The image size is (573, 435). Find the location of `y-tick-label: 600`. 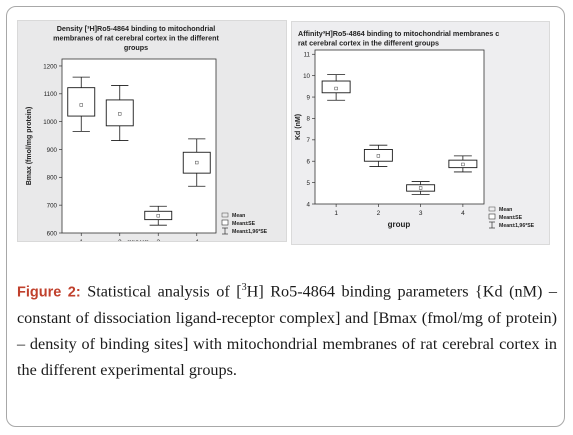

y-tick-label: 600 is located at coordinates (52, 233).